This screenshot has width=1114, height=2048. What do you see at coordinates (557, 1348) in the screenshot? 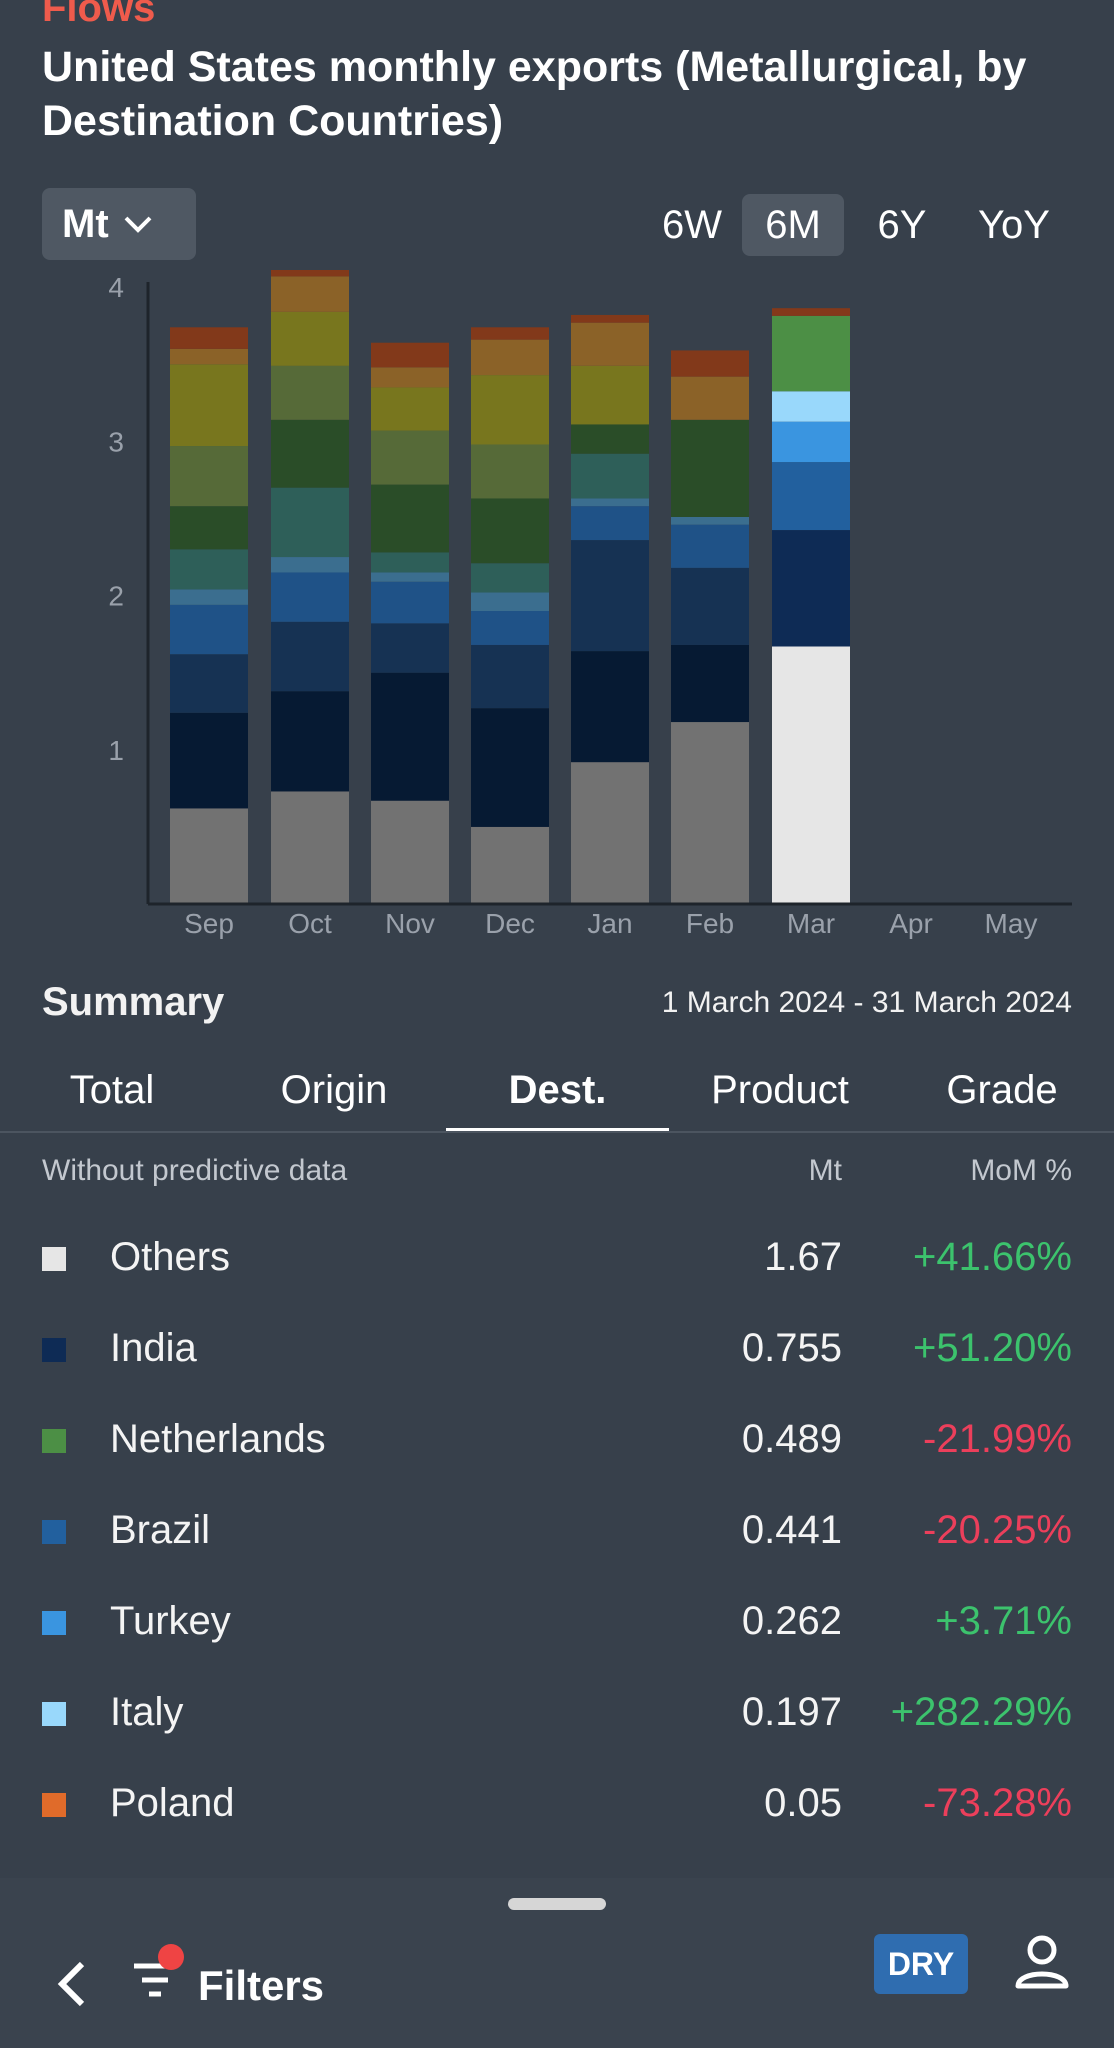
I see `list-item: India 0.755 +51.20%` at bounding box center [557, 1348].